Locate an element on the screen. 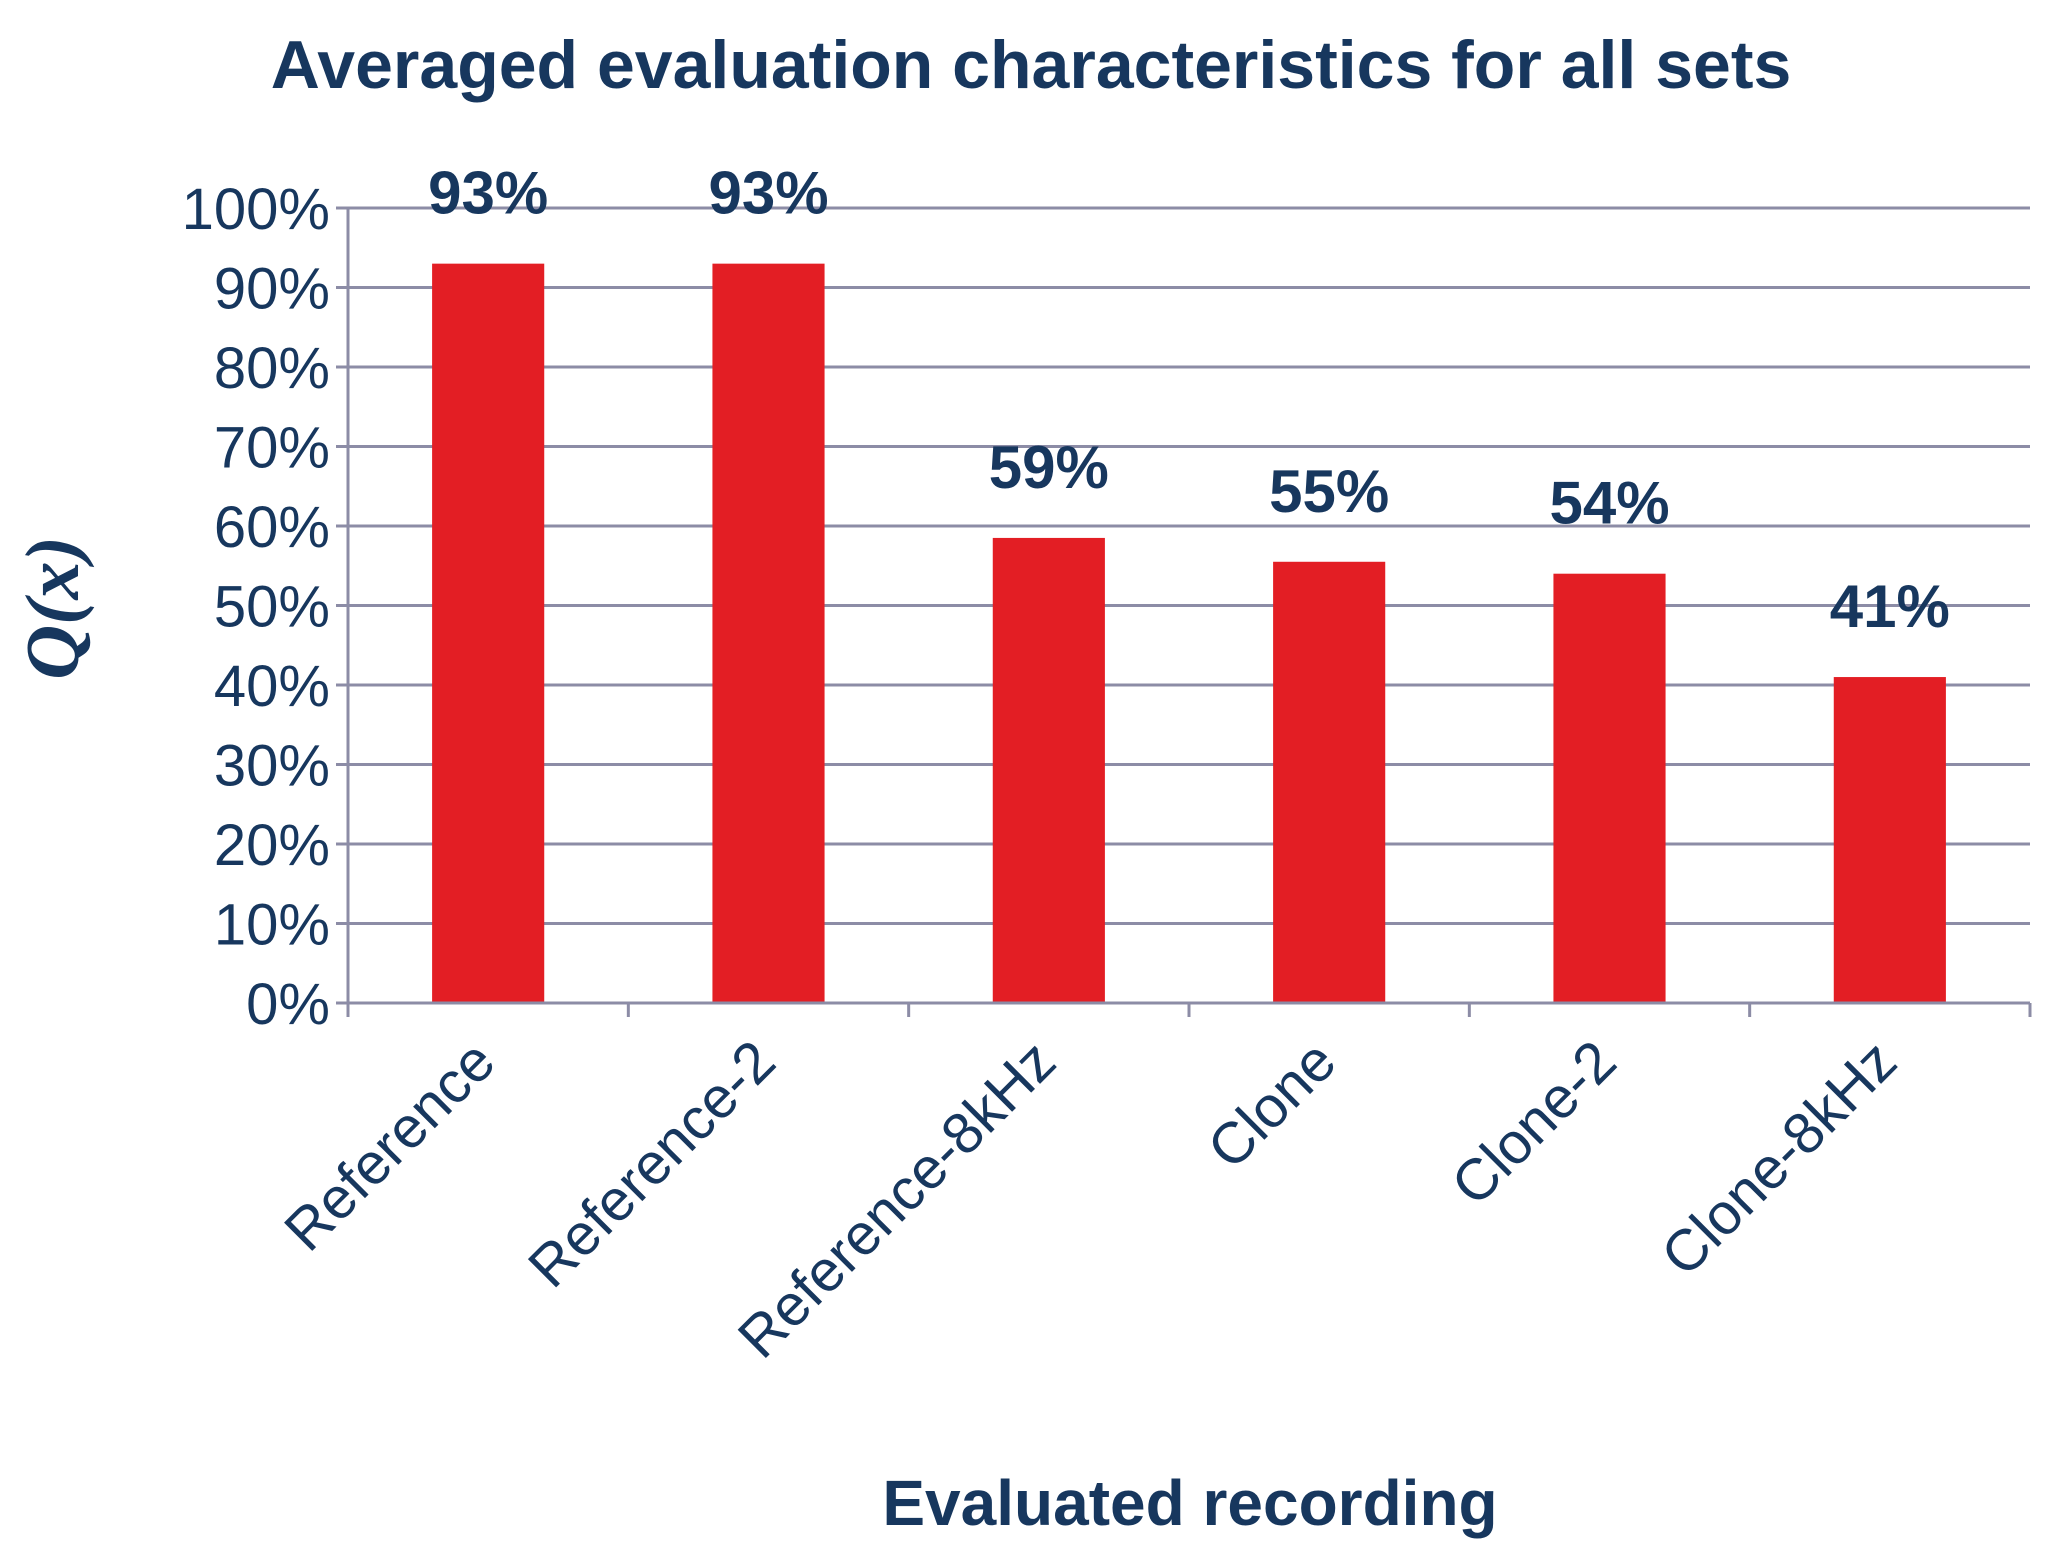  y-tick-label: 80% is located at coordinates (272, 368).